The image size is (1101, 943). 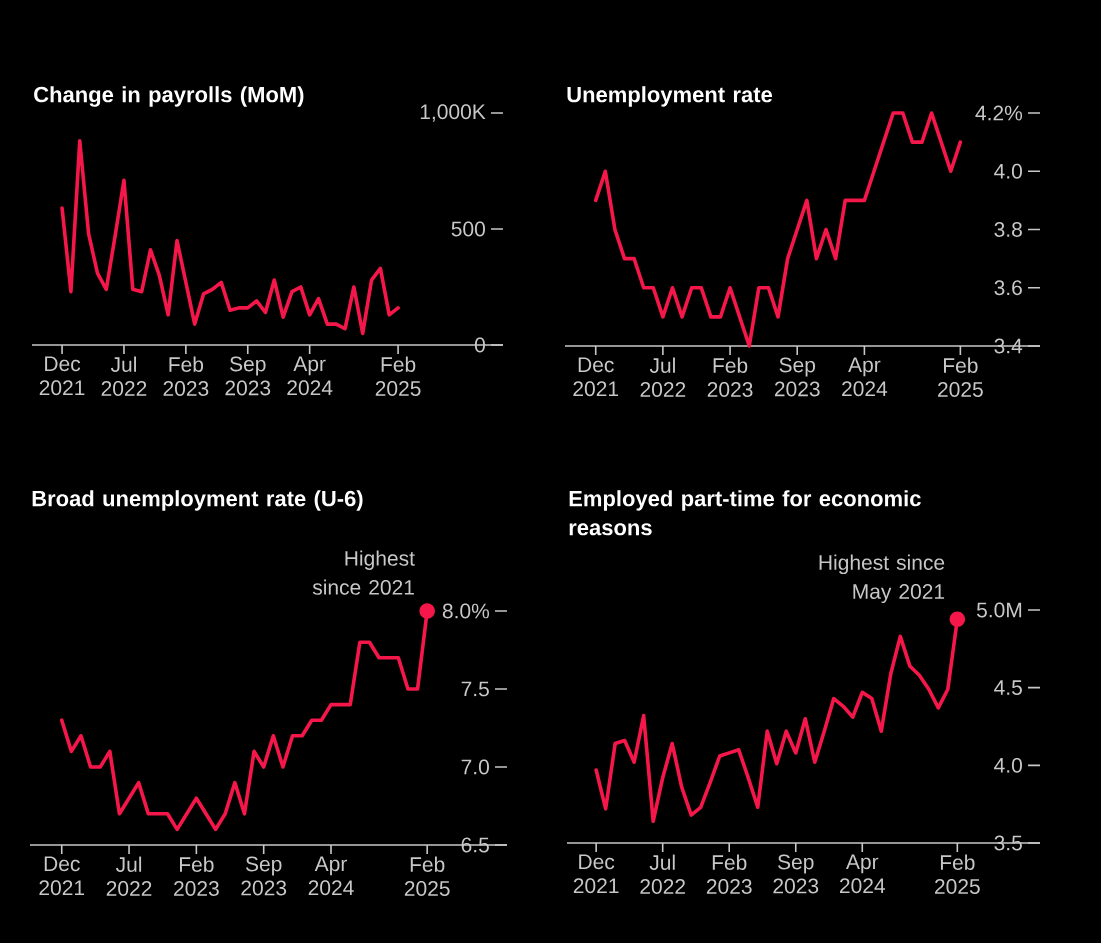 What do you see at coordinates (1008, 687) in the screenshot?
I see `y-tick-label: 4.5` at bounding box center [1008, 687].